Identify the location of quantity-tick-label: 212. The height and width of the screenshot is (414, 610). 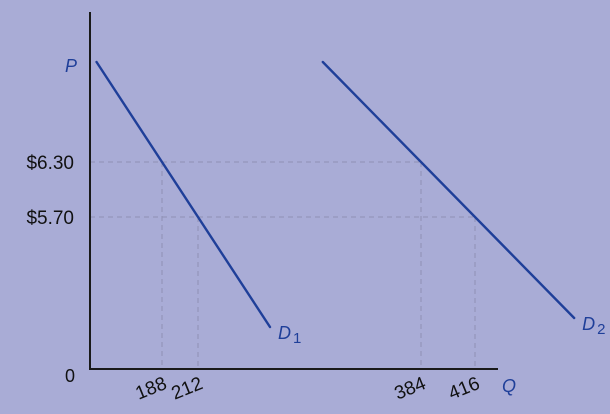
(187, 388).